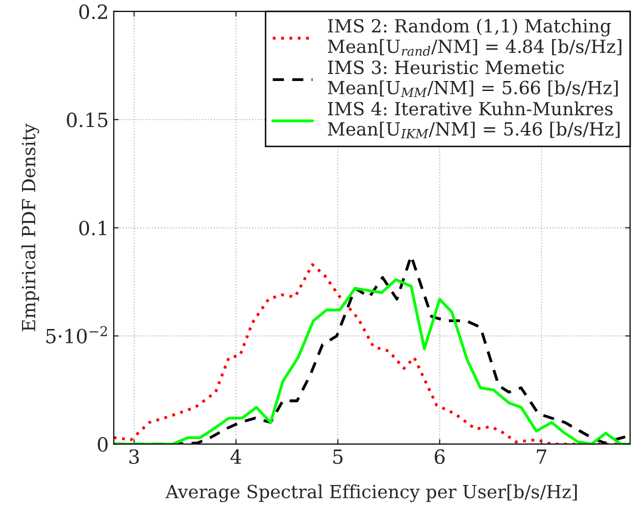 This screenshot has width=632, height=520. I want to click on legend-label: IMS 3: Heuristic Memetic Mean[U$_{MM}$/NM] = 5.66 [b/s/Hz], so click(473, 78).